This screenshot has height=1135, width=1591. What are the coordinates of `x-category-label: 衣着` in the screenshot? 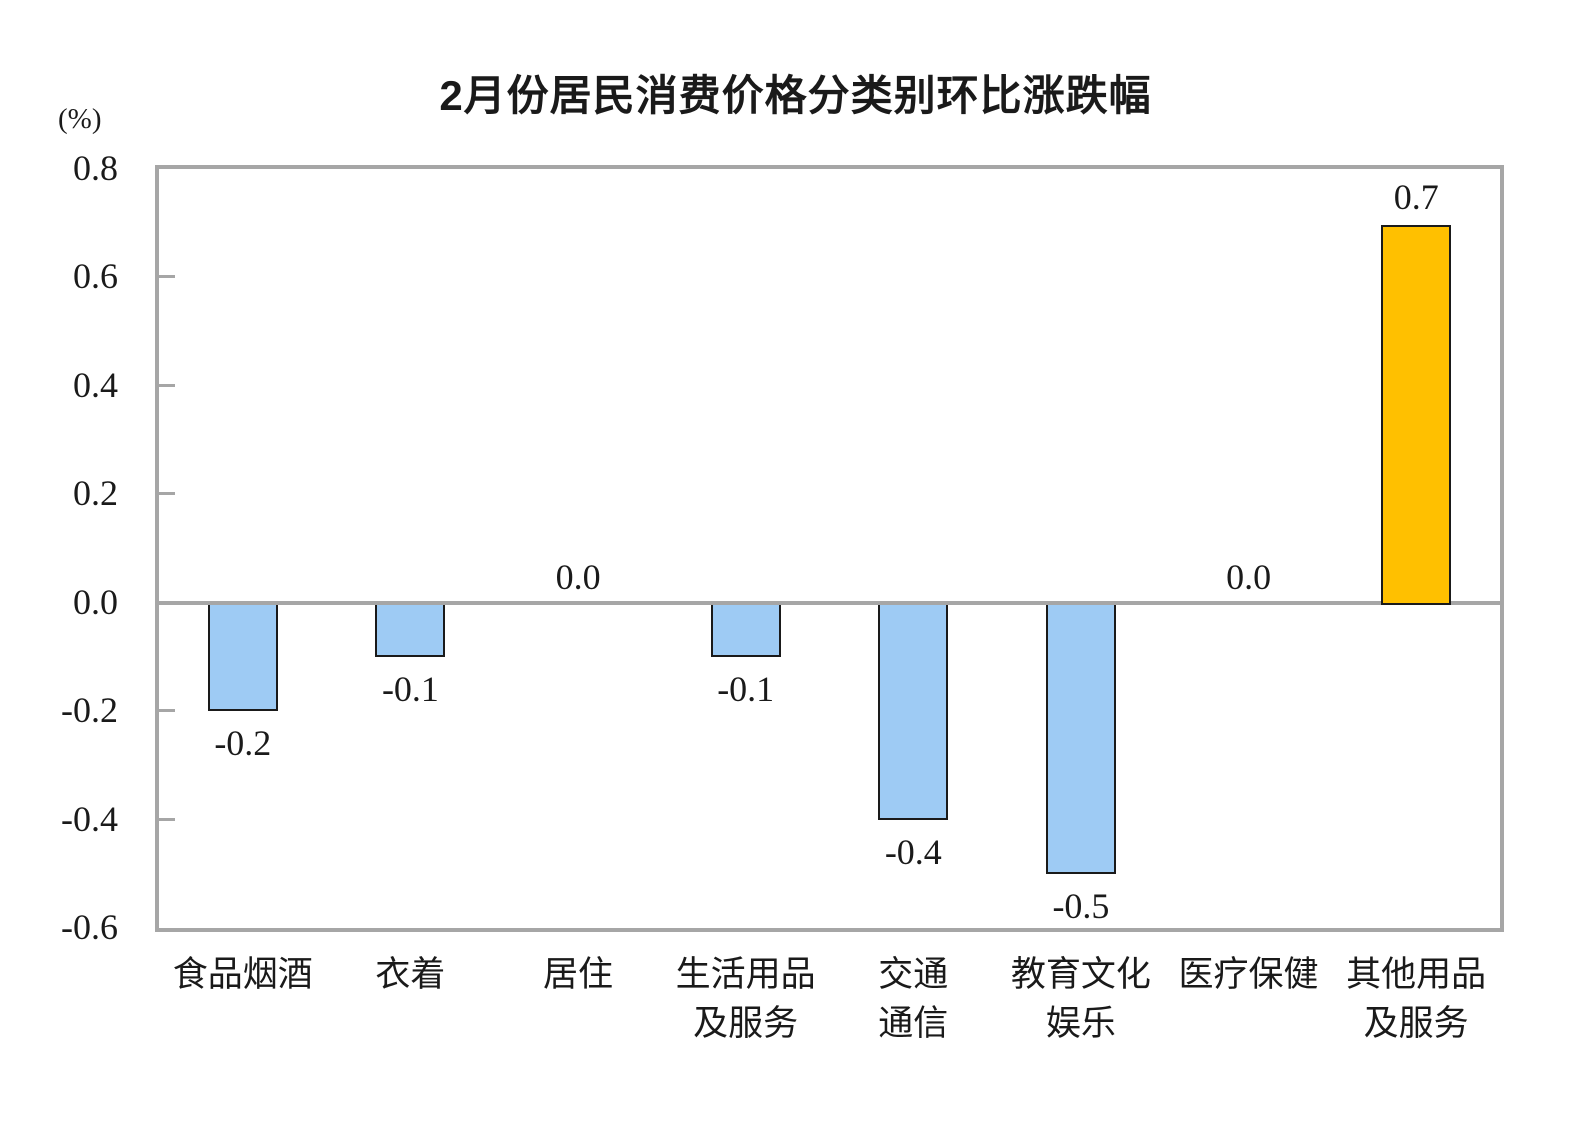 It's located at (410, 974).